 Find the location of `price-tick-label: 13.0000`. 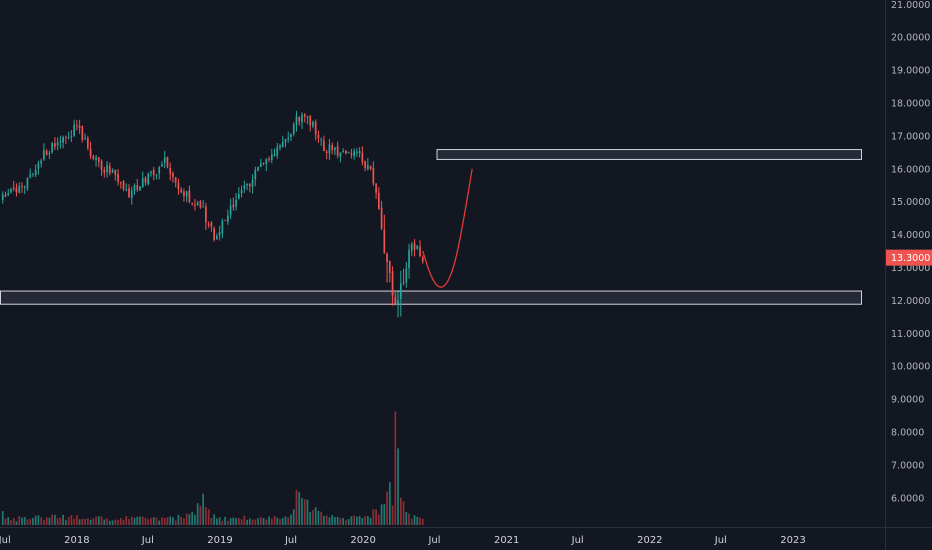

price-tick-label: 13.0000 is located at coordinates (910, 268).